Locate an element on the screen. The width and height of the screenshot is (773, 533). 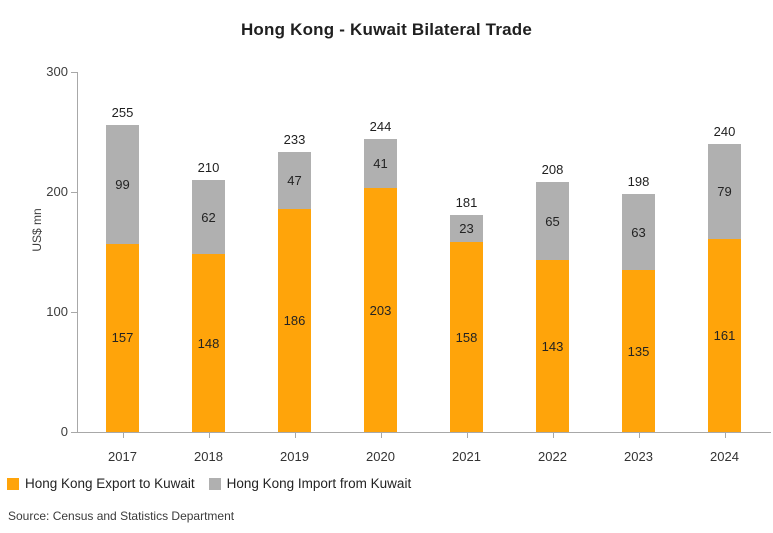
import-legend-swatch is located at coordinates (214, 483).